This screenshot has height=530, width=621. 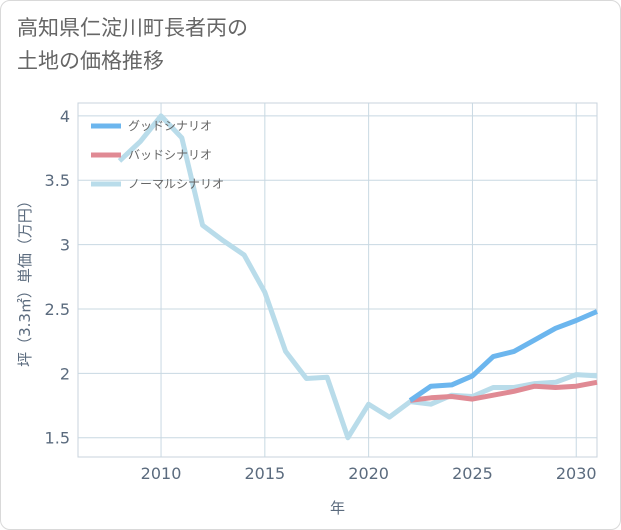 I want to click on x-tick-label: 2020, so click(x=368, y=473).